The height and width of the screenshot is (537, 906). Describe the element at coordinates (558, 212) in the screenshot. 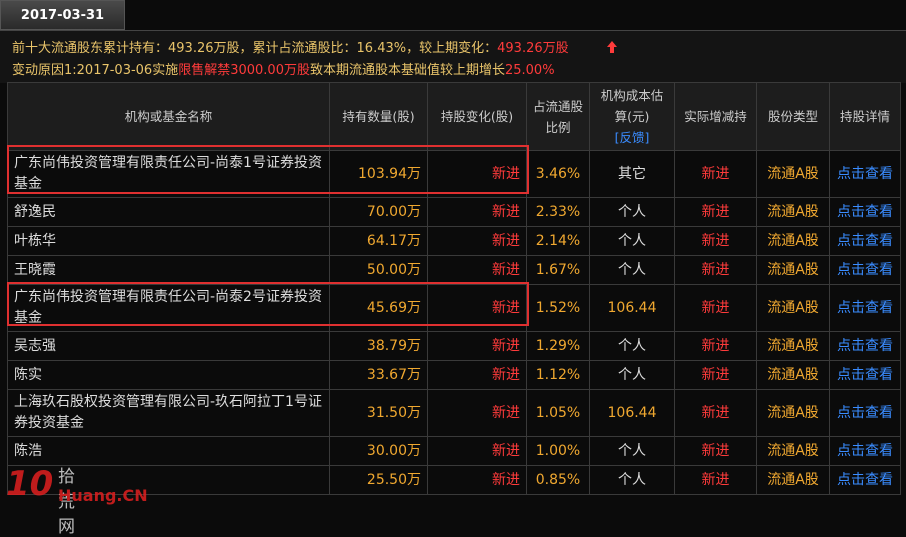

I see `float-ratio: 2.33%` at that location.